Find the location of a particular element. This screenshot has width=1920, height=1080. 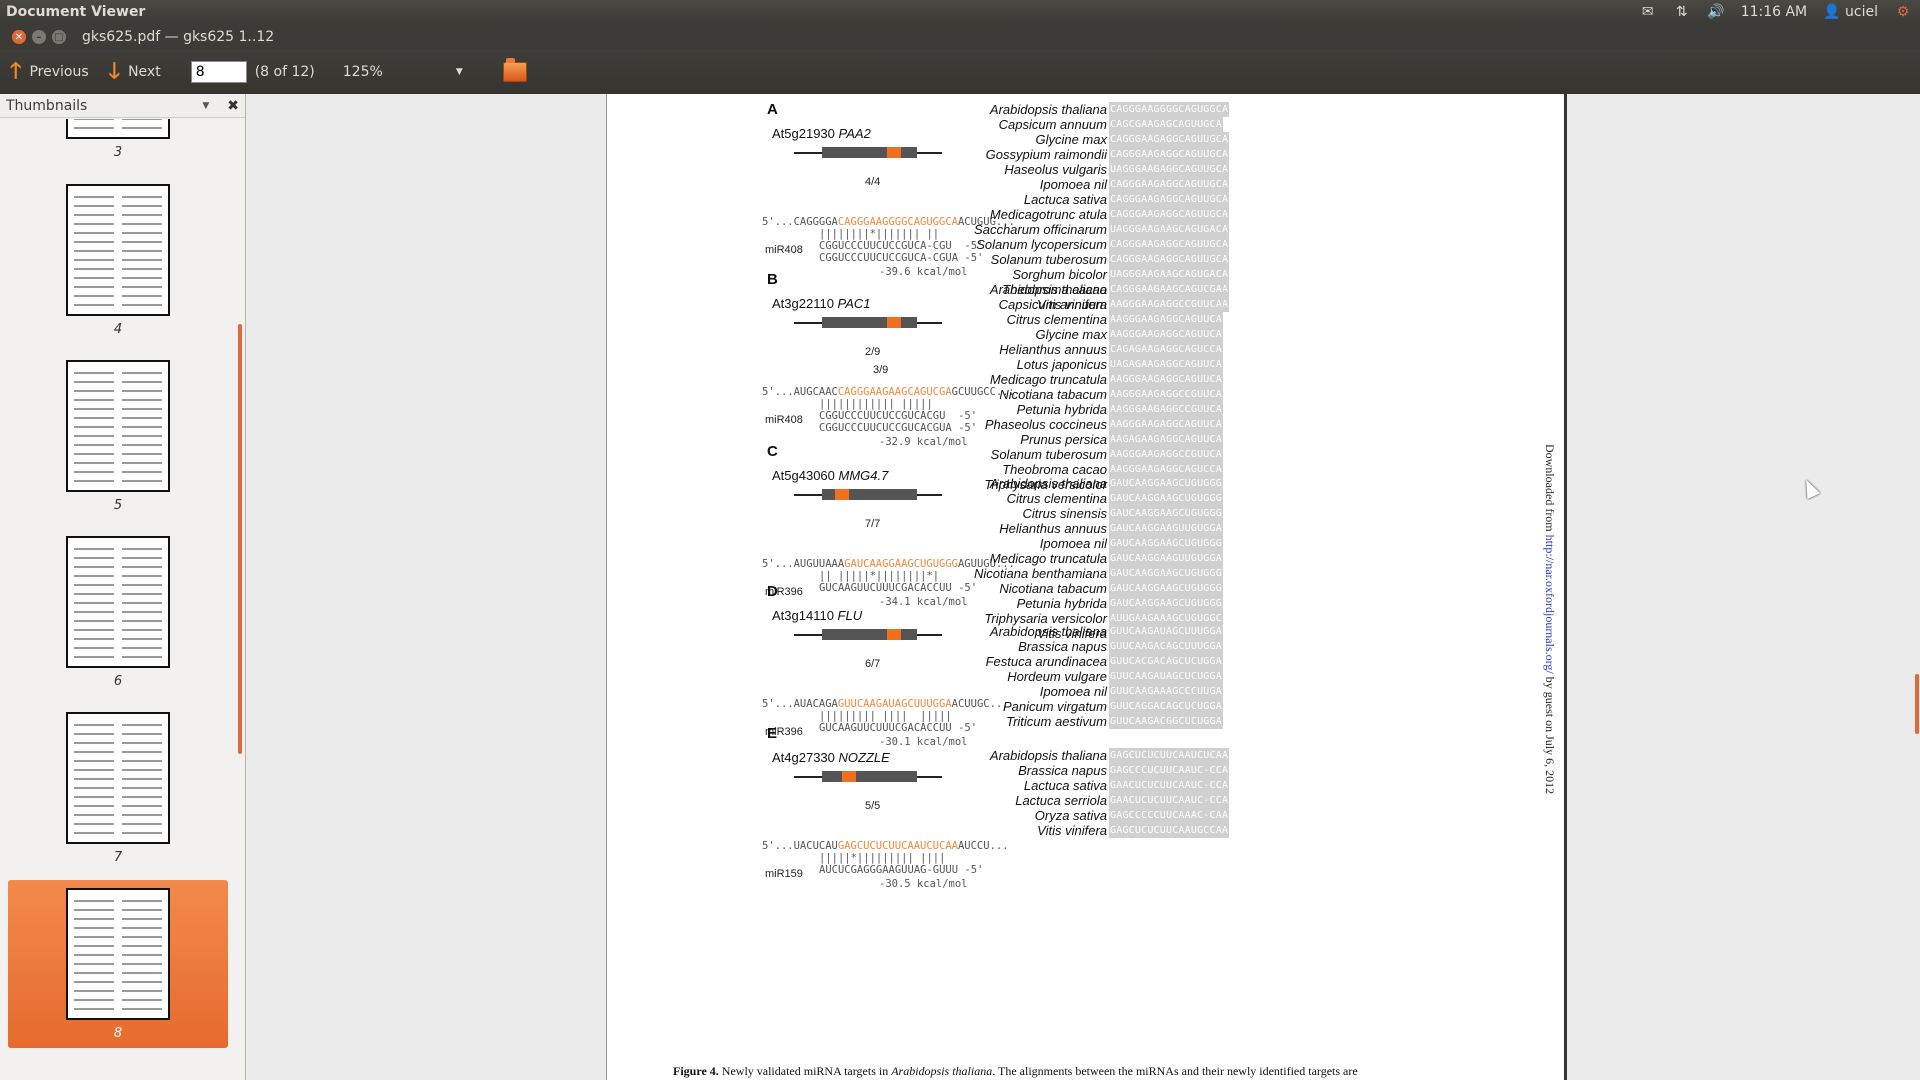

previous-page-button: 🡑 Previous is located at coordinates (49, 72).